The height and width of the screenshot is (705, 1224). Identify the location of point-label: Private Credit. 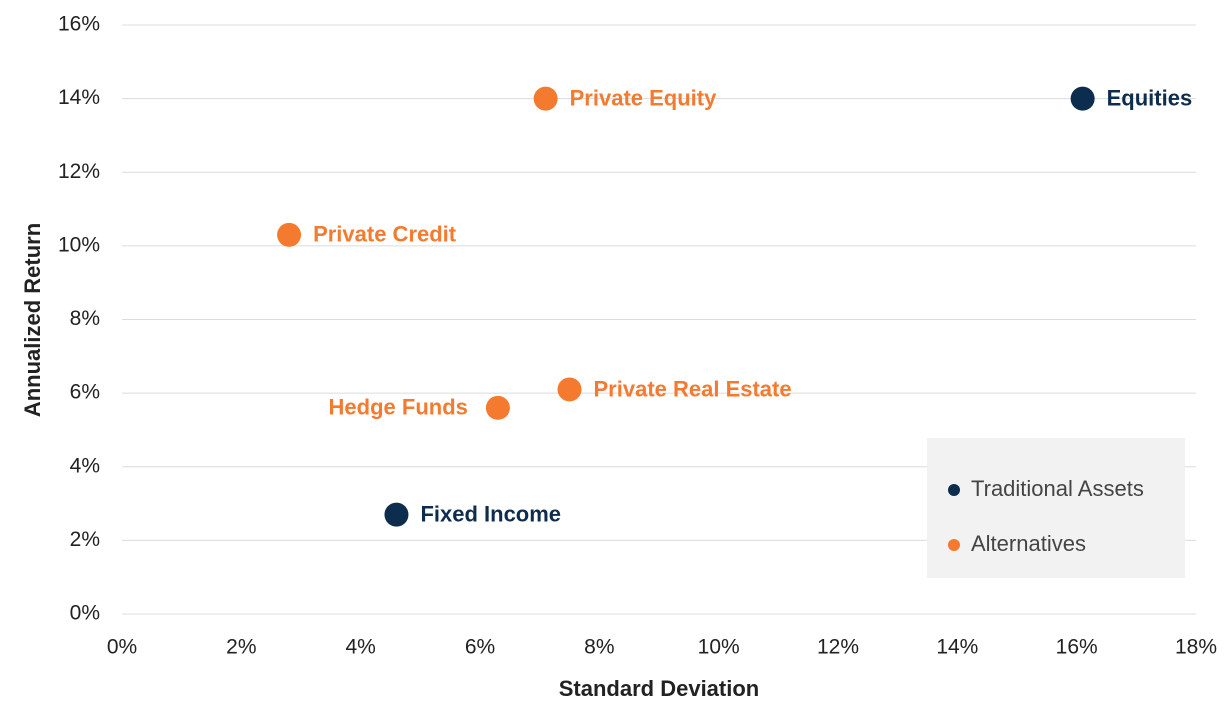
(385, 234).